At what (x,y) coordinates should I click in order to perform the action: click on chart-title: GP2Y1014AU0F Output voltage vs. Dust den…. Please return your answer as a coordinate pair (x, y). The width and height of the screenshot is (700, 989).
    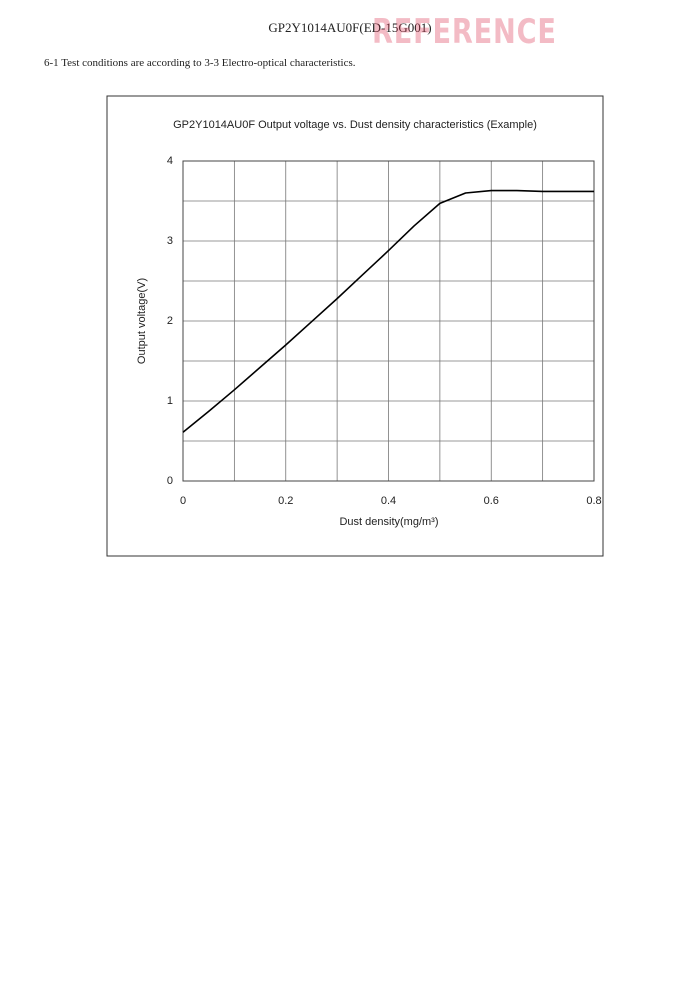
    Looking at the image, I should click on (355, 125).